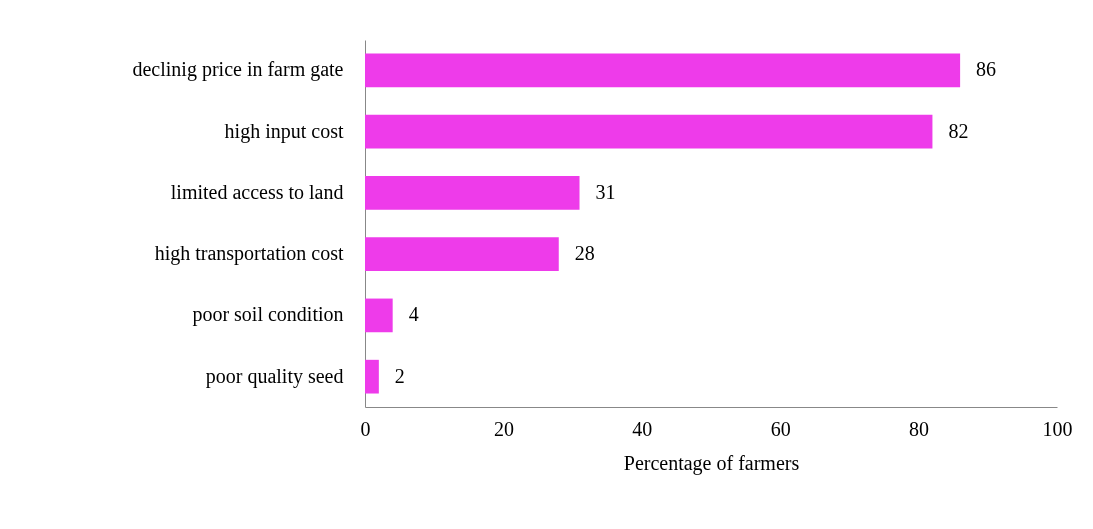  What do you see at coordinates (919, 428) in the screenshot?
I see `x-tick-label: 80` at bounding box center [919, 428].